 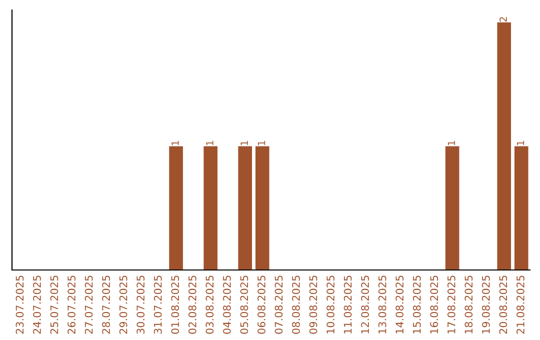 I want to click on x-tick-label: 09.08.2025, so click(x=313, y=305).